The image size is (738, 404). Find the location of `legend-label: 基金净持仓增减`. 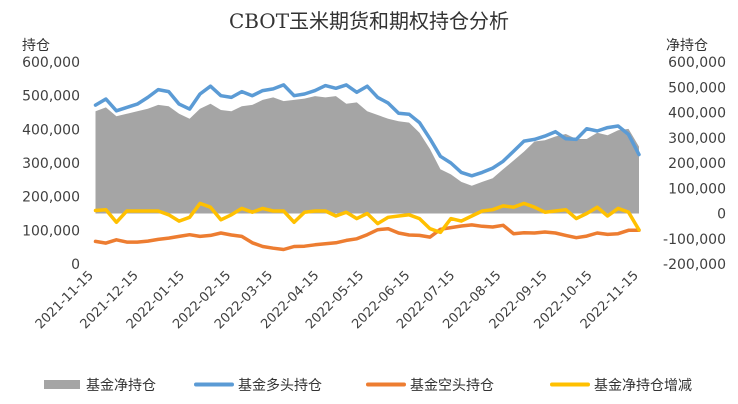

legend-label: 基金净持仓增减 is located at coordinates (643, 385).